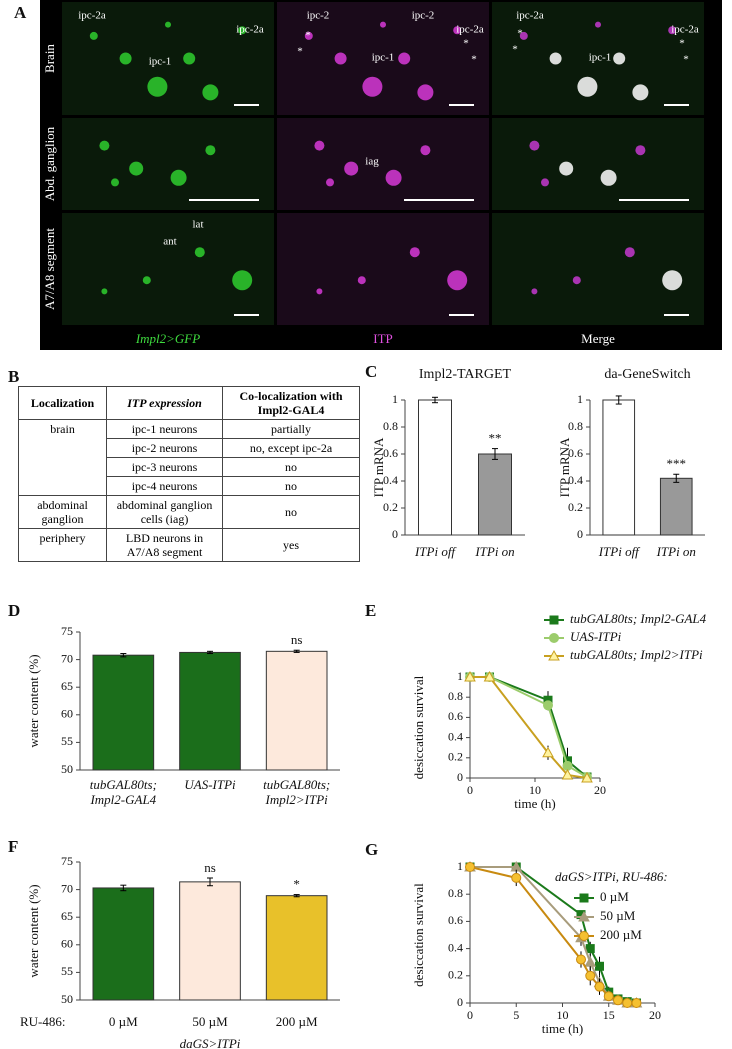 The height and width of the screenshot is (1049, 732). What do you see at coordinates (291, 467) in the screenshot?
I see `table-cell: no` at bounding box center [291, 467].